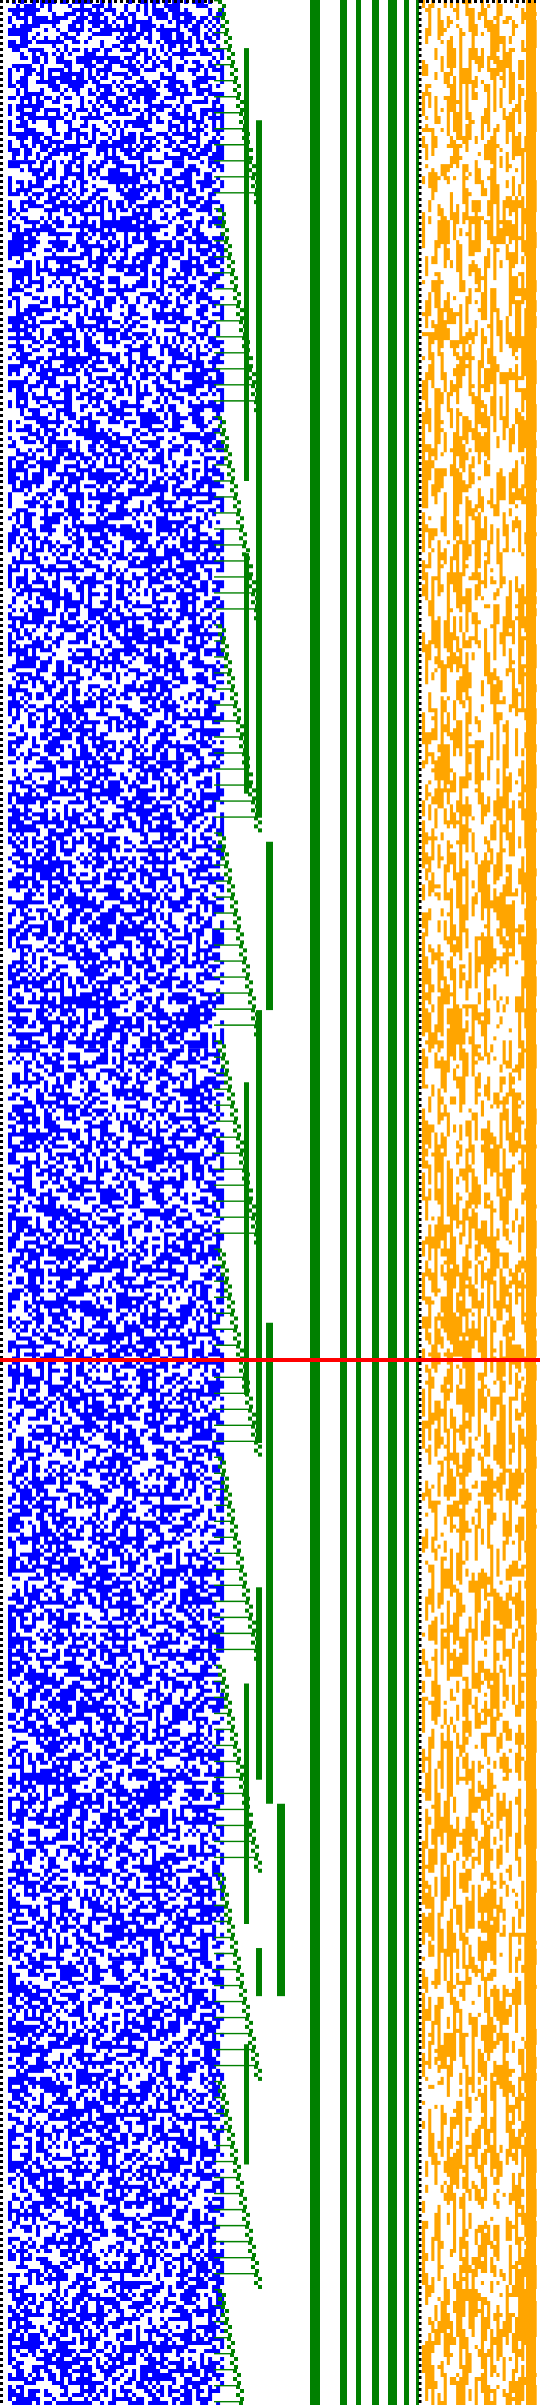 This screenshot has width=540, height=2405. What do you see at coordinates (238, 1202) in the screenshot?
I see `green-staircase-cells` at bounding box center [238, 1202].